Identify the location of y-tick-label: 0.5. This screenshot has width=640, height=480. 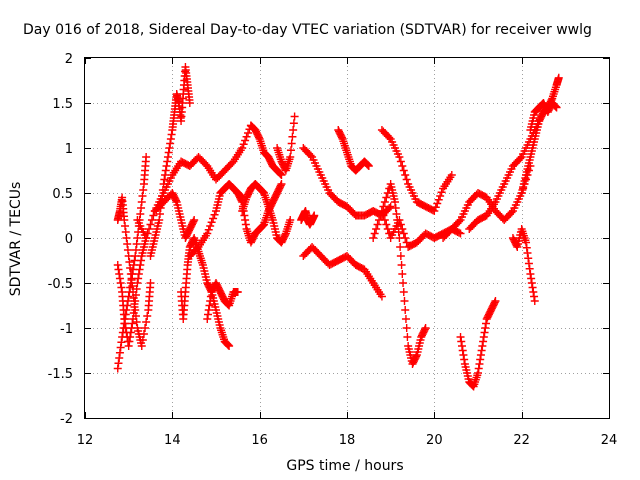
(62, 194).